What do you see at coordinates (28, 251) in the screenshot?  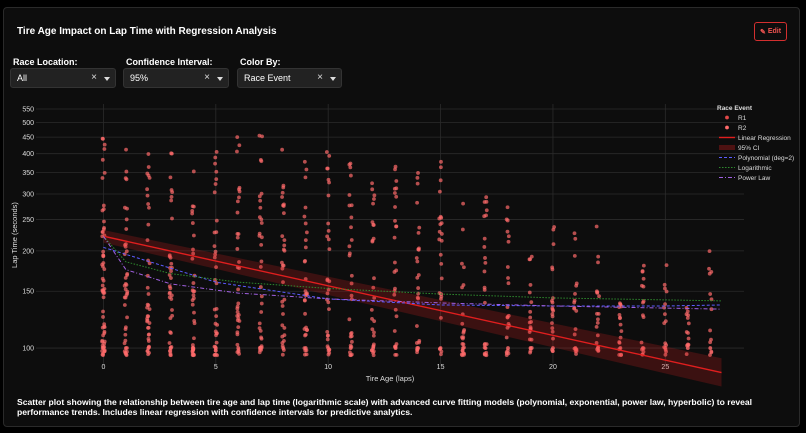 I see `y-tick-label: 200` at bounding box center [28, 251].